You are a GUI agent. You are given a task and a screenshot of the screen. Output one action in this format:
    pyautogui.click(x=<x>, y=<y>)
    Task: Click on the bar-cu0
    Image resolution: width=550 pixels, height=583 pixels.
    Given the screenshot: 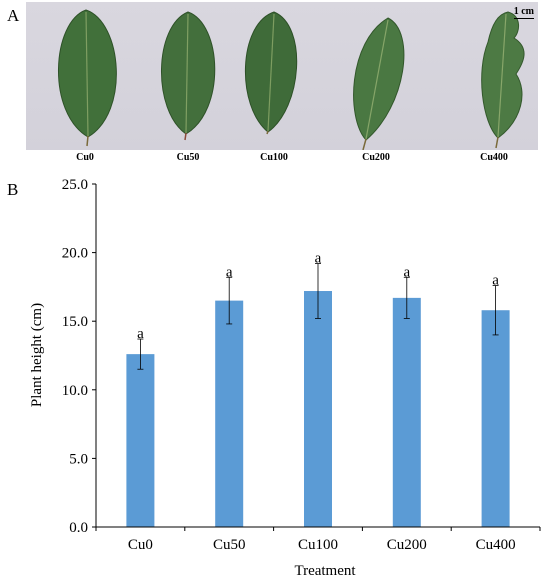 What is the action you would take?
    pyautogui.click(x=140, y=440)
    